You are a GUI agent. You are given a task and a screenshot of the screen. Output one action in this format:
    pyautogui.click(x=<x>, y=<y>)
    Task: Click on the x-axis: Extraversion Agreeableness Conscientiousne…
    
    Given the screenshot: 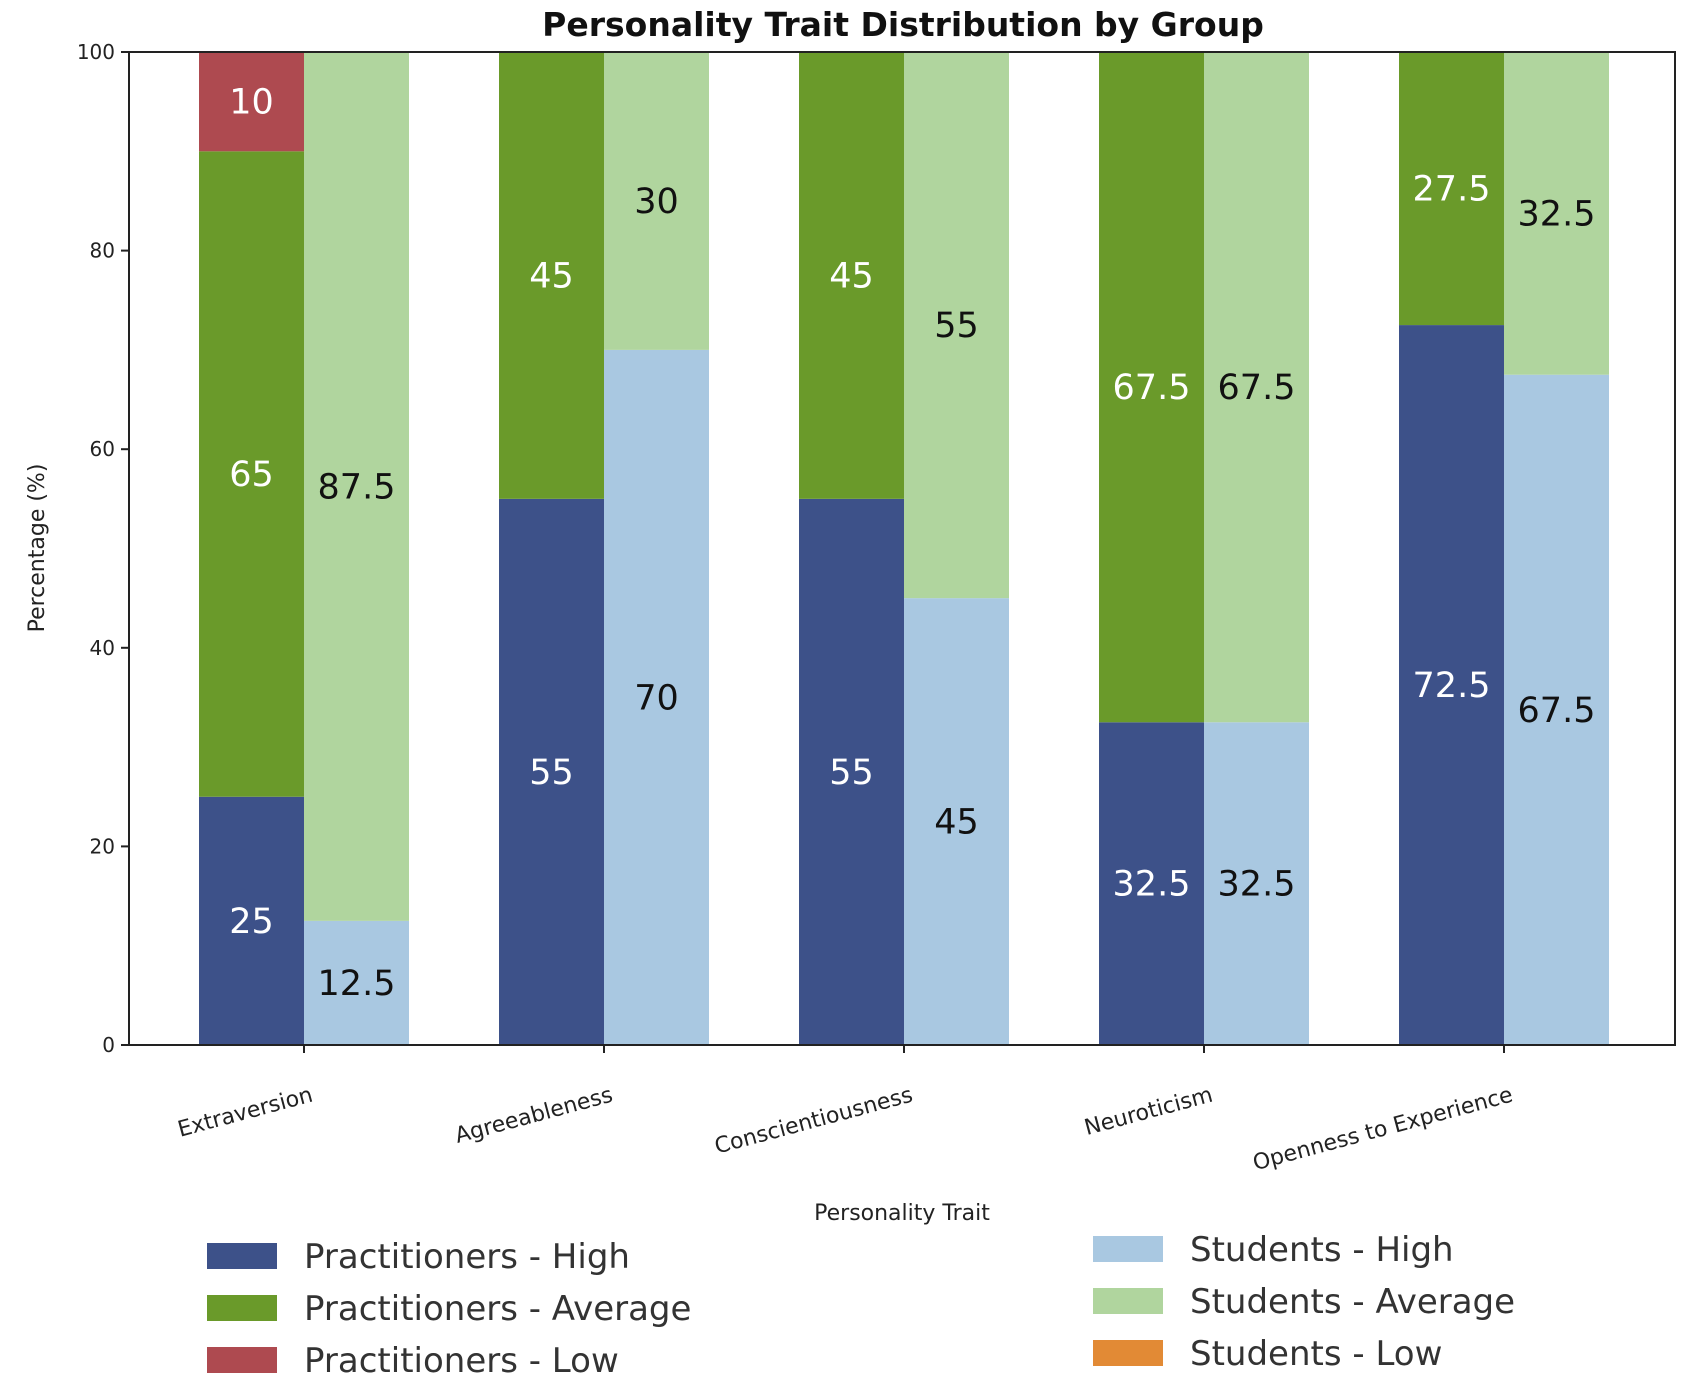 What is the action you would take?
    pyautogui.click(x=845, y=1110)
    